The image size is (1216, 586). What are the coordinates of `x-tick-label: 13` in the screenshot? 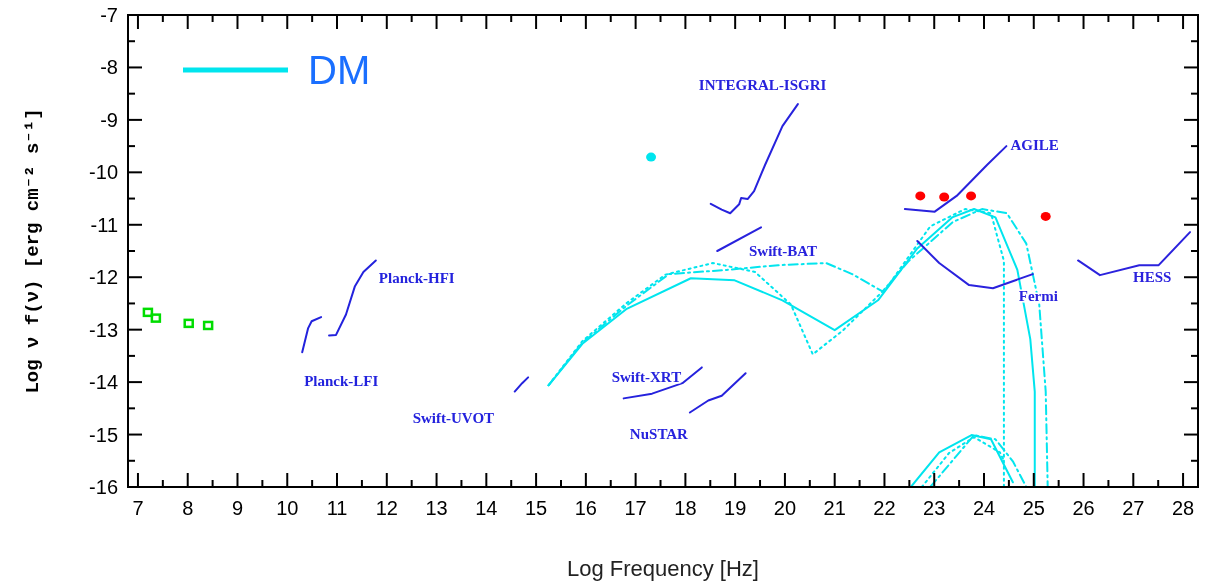 It's located at (436, 508).